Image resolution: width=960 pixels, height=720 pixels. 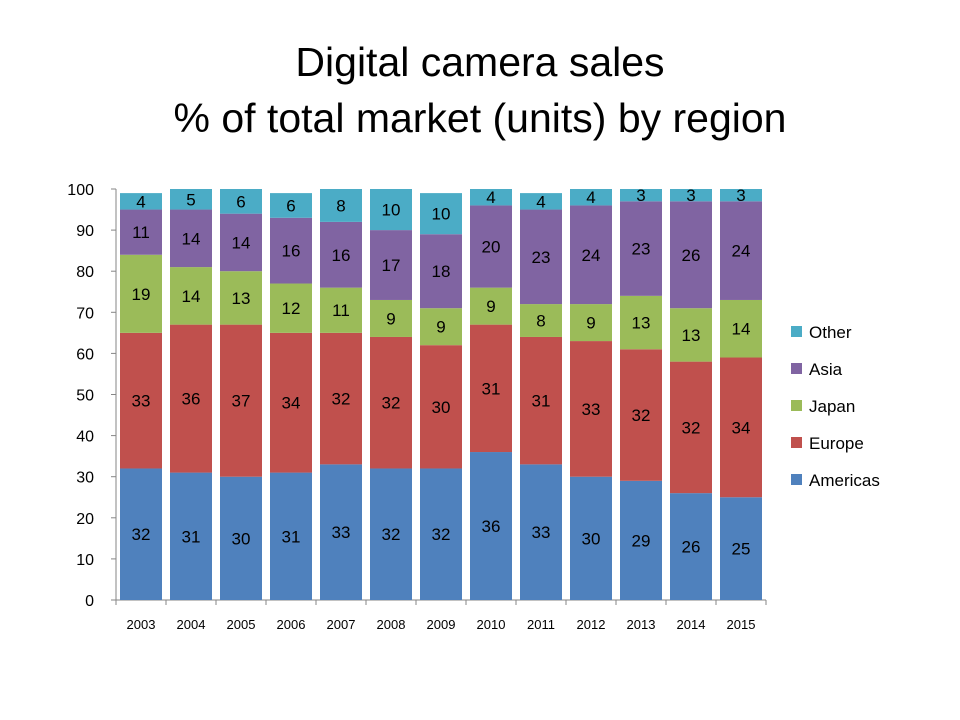 What do you see at coordinates (591, 538) in the screenshot?
I see `bar-segment-americas-2012` at bounding box center [591, 538].